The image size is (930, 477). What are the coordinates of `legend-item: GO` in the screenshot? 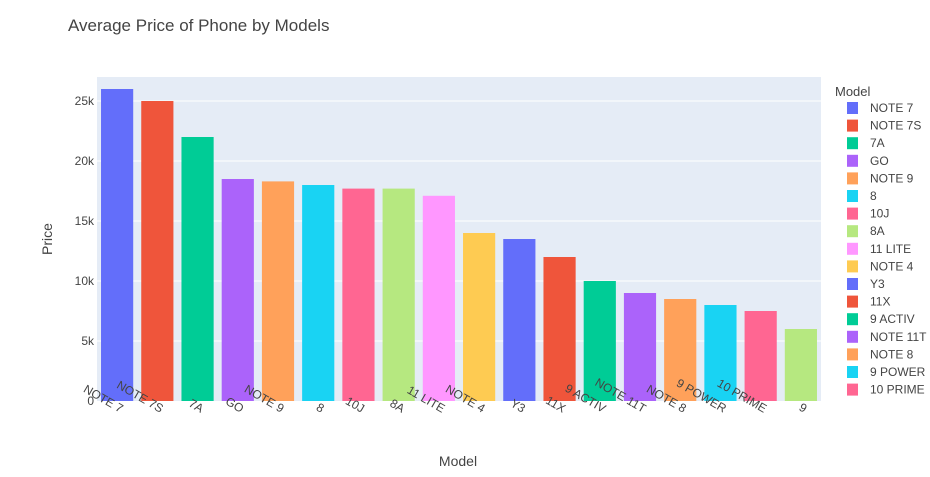 It's located at (879, 161).